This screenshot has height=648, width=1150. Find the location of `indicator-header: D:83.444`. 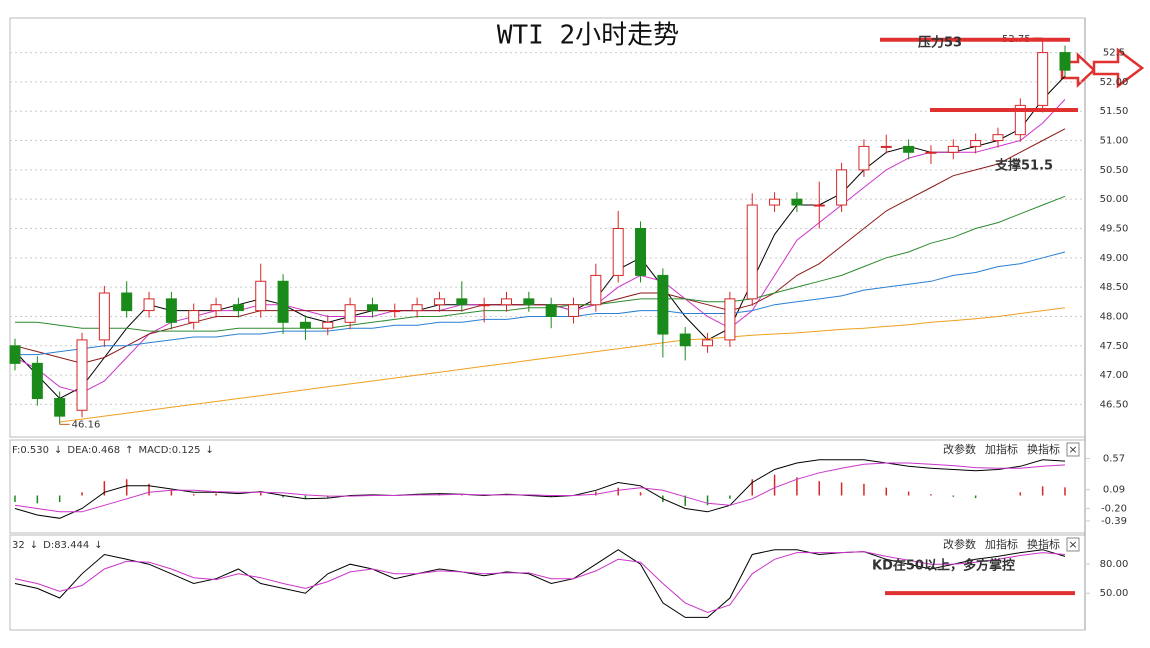

indicator-header: D:83.444 is located at coordinates (66, 545).